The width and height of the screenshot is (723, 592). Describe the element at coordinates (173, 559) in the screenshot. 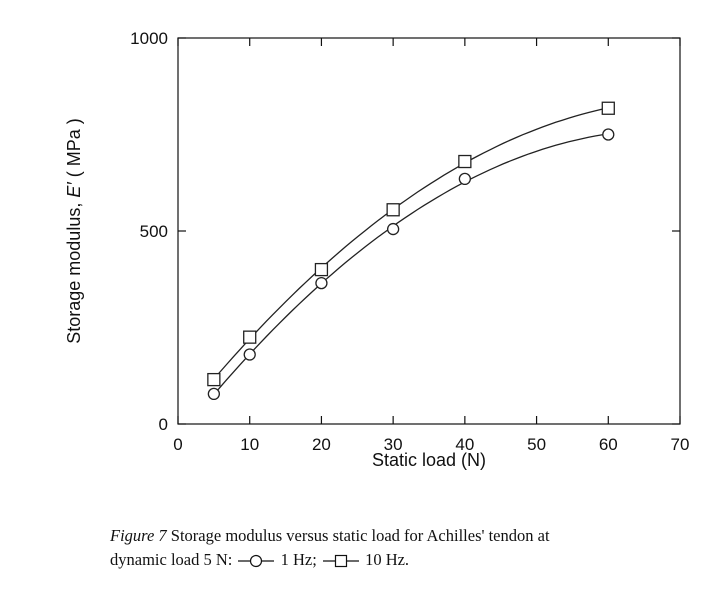

I see `caption-text-line2: dynamic load 5 N:` at that location.